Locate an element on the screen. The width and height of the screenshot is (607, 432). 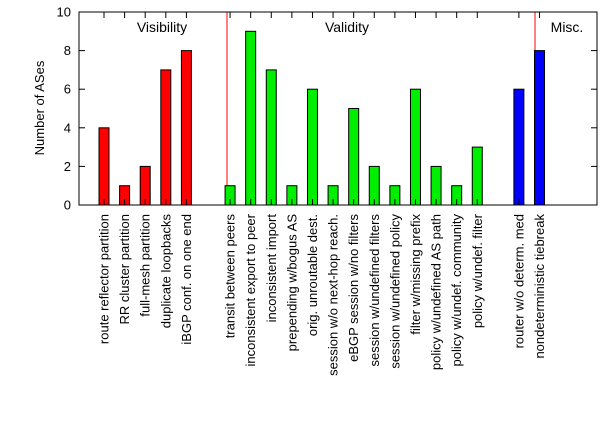
y-tick-label: 4 is located at coordinates (67, 127).